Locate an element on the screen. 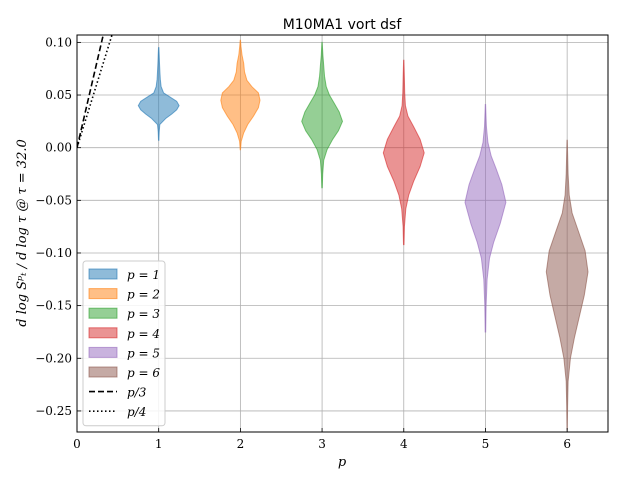 This screenshot has width=640, height=480. chart-title: M10MA1 vort dsf is located at coordinates (343, 25).